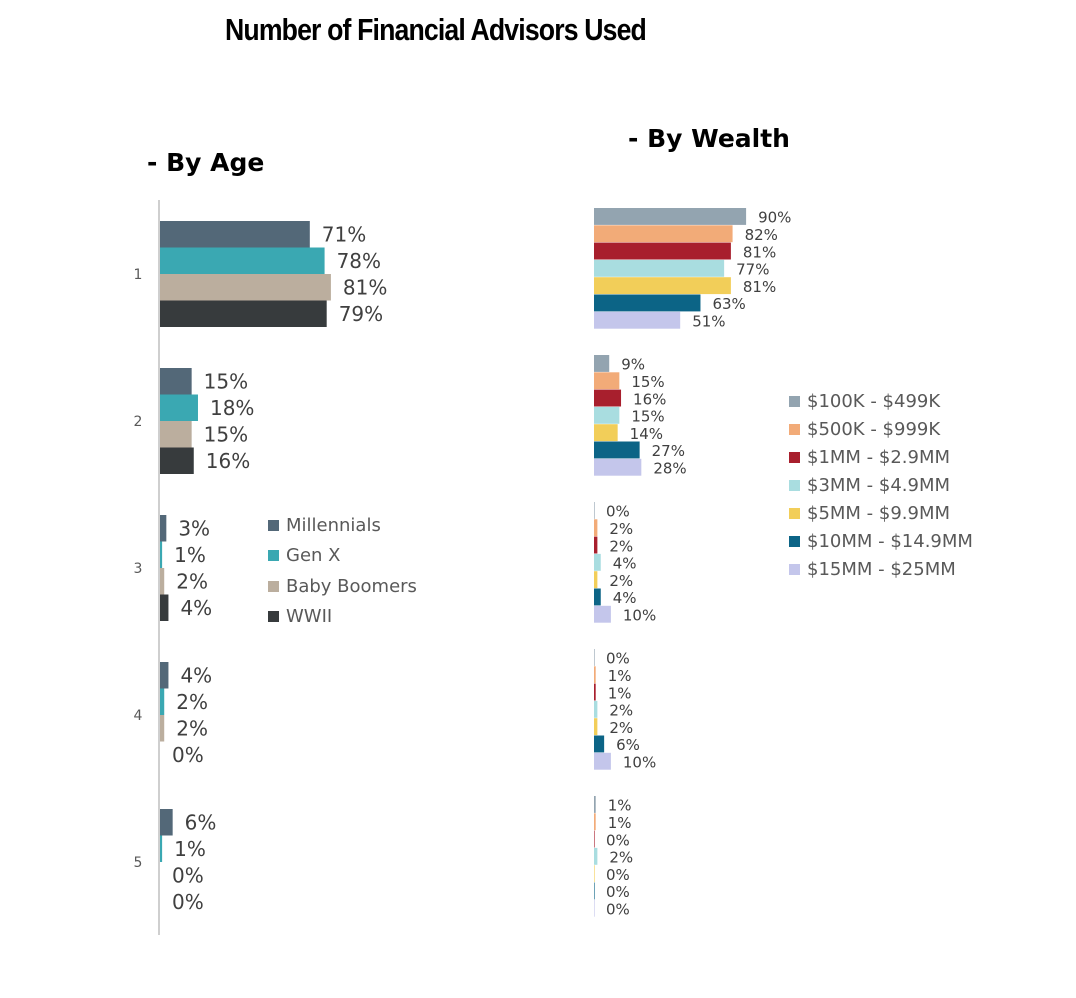 This screenshot has width=1076, height=998. Describe the element at coordinates (436, 29) in the screenshot. I see `main-title: Number of Financial Advisors Used` at that location.